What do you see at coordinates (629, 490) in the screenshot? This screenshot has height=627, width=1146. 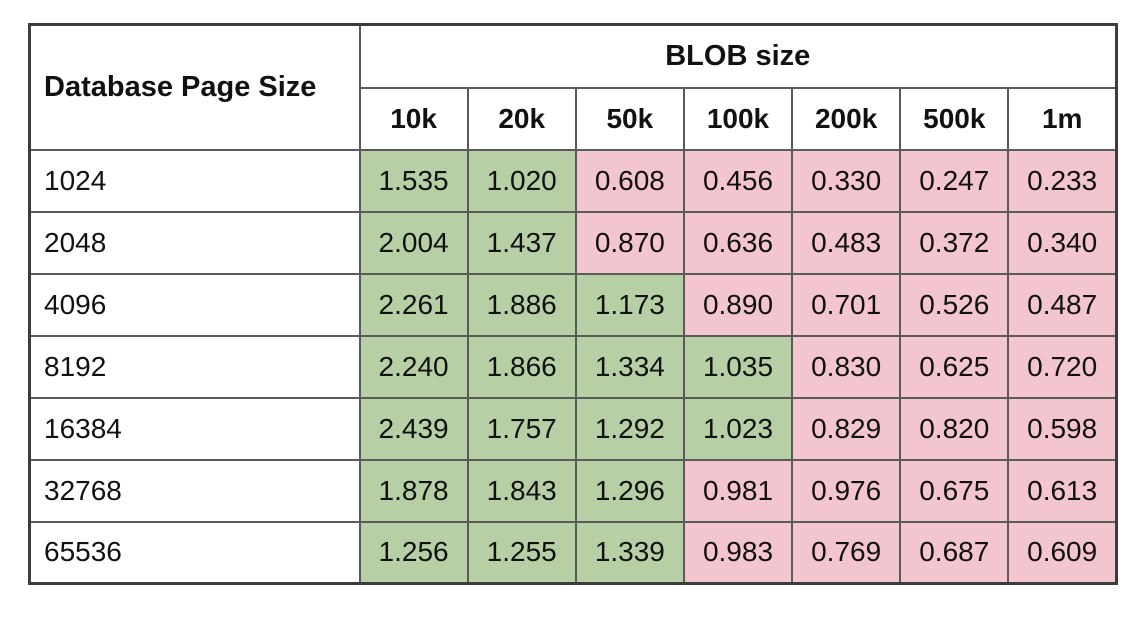 I see `value-cell: 1.296` at bounding box center [629, 490].